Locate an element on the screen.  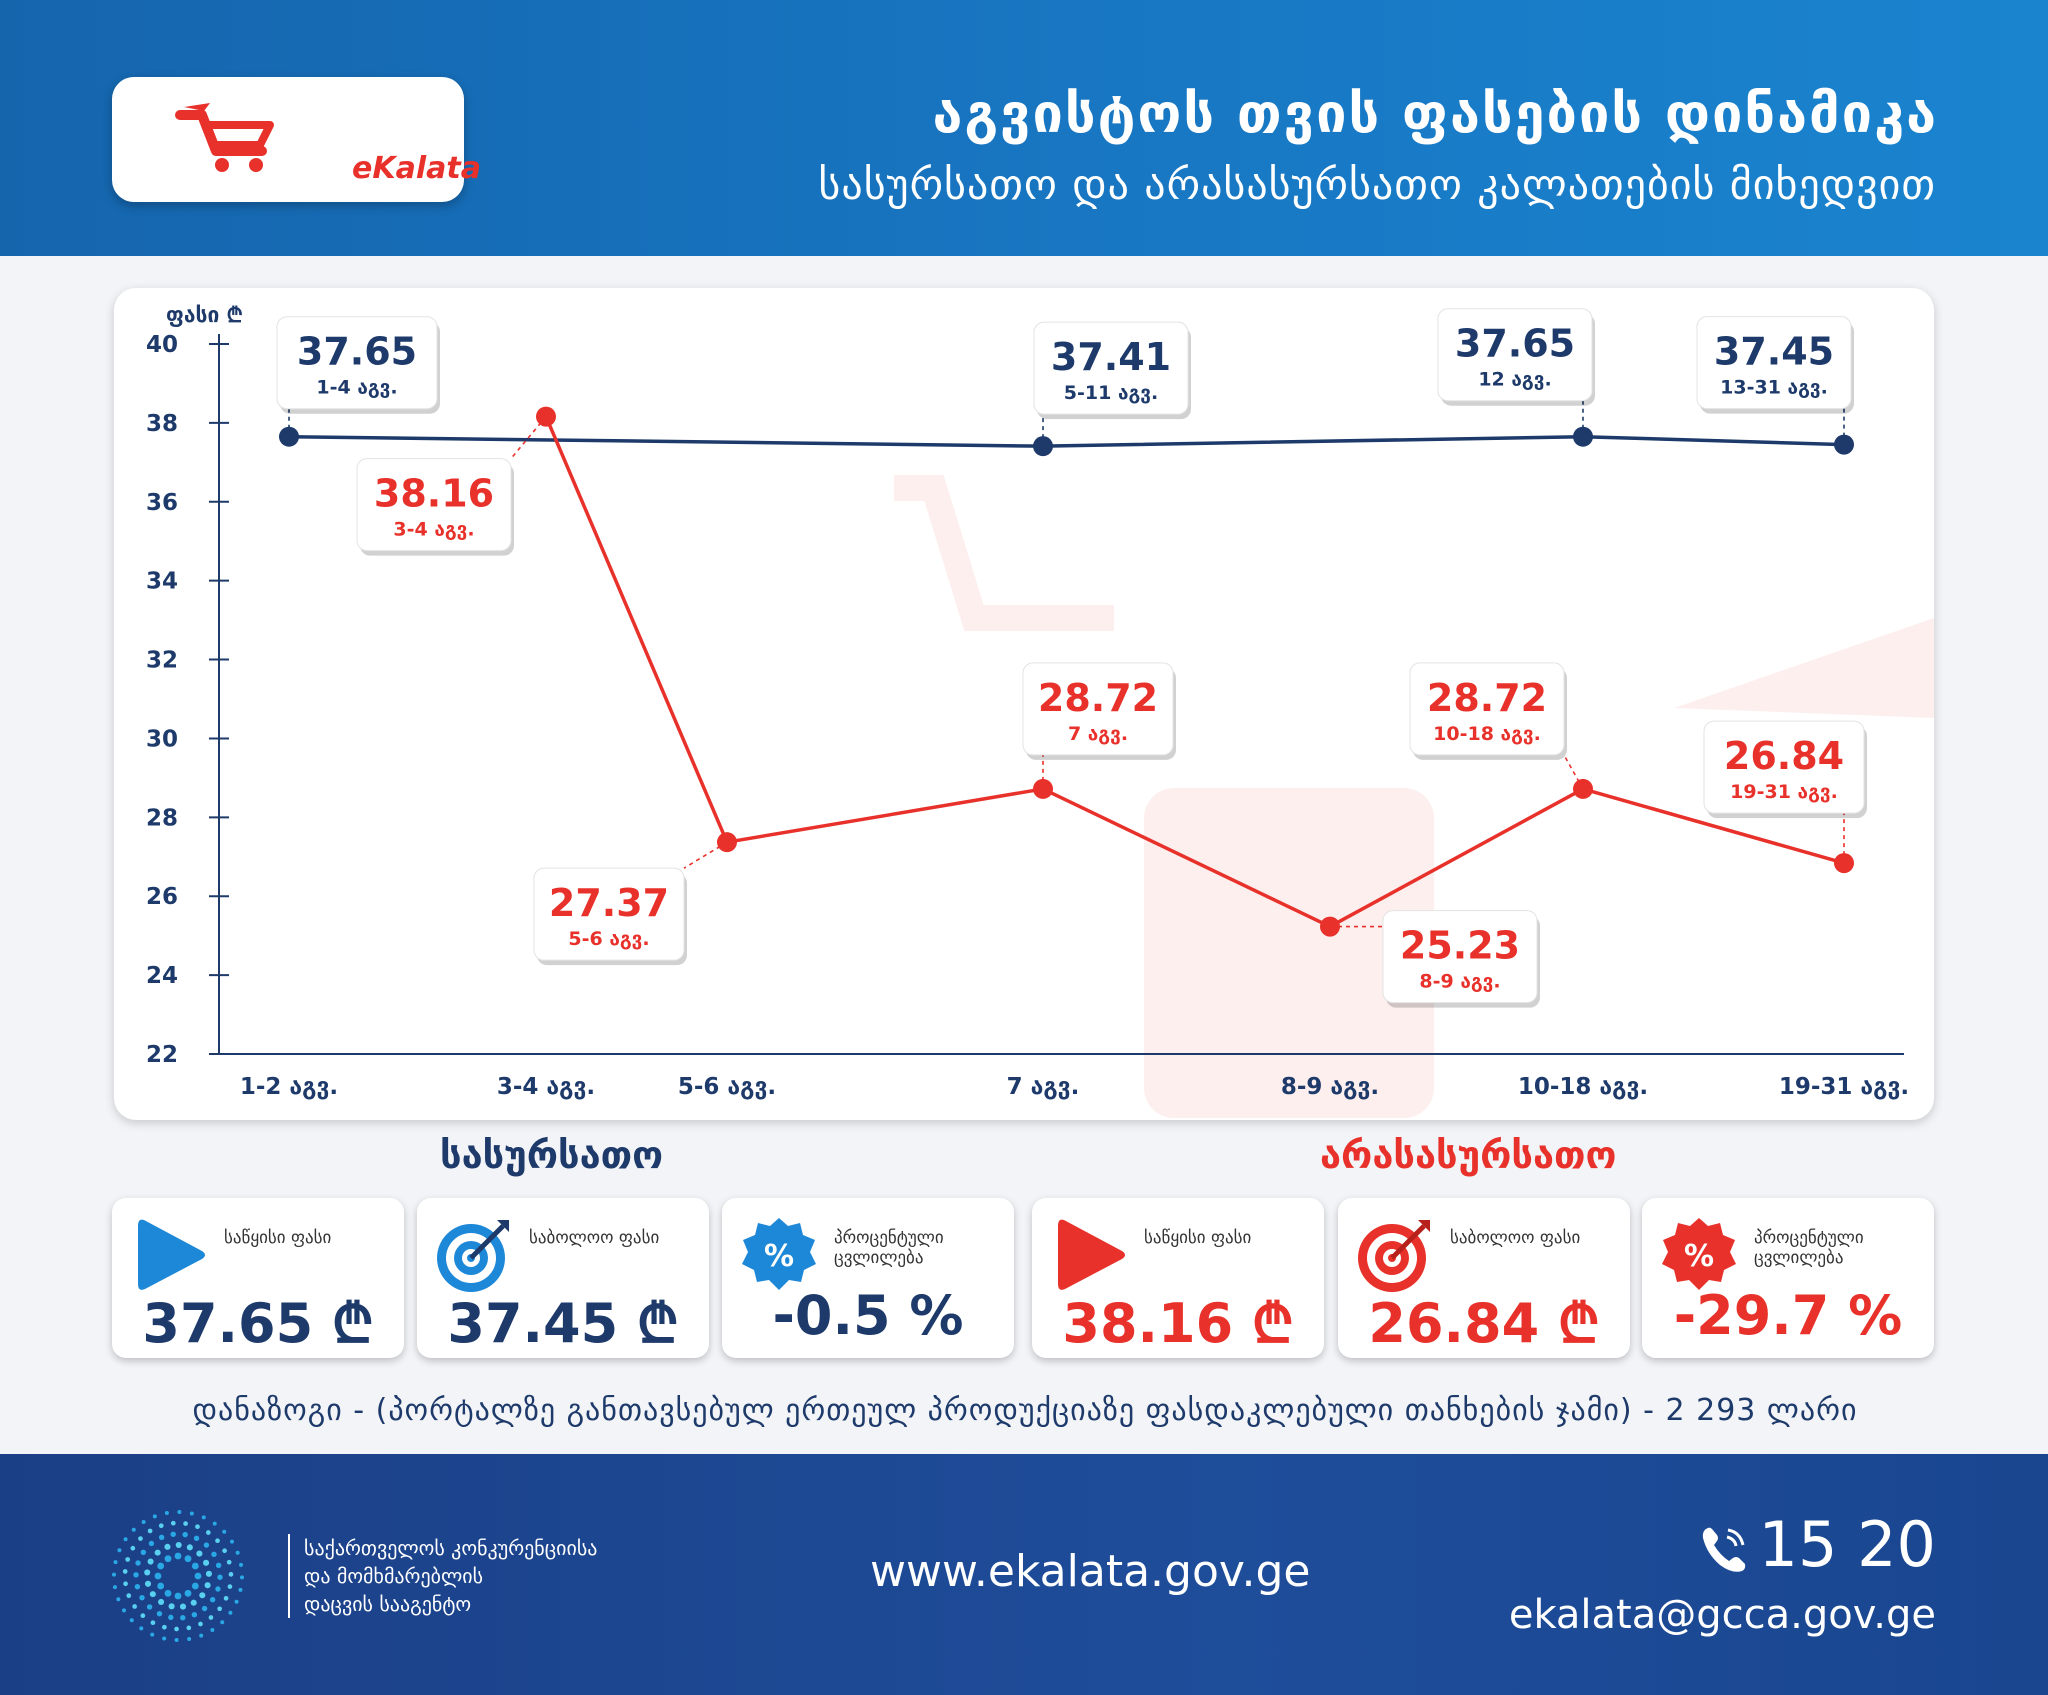
nonfood-section-title: არასასურსათო is located at coordinates (1468, 1155).